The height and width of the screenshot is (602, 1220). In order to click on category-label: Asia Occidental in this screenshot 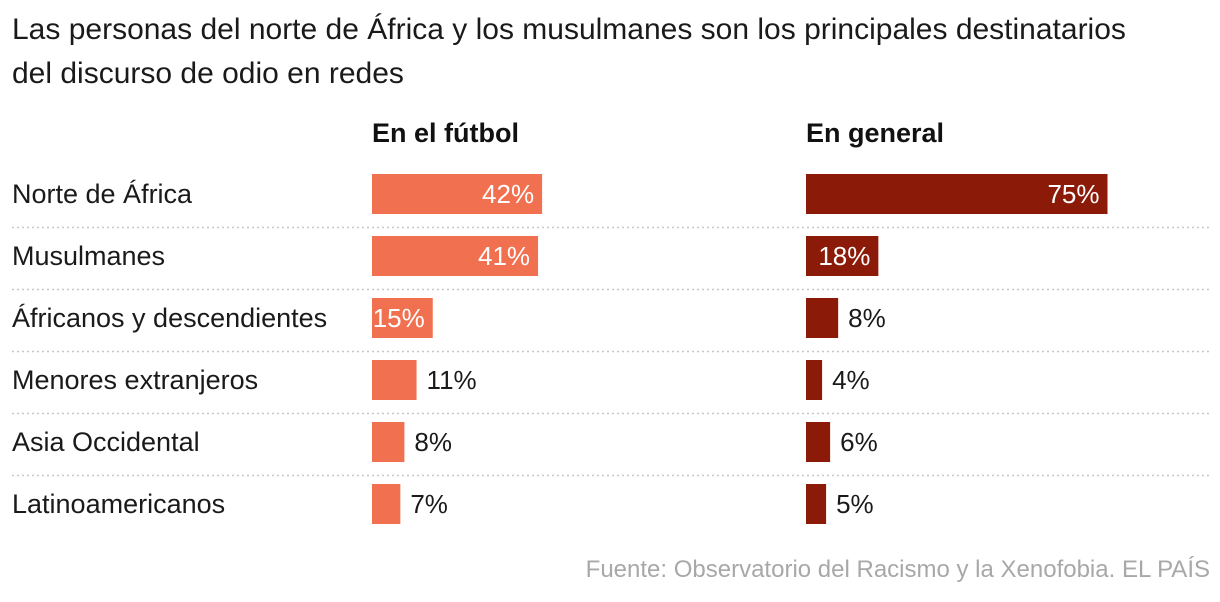, I will do `click(106, 442)`.